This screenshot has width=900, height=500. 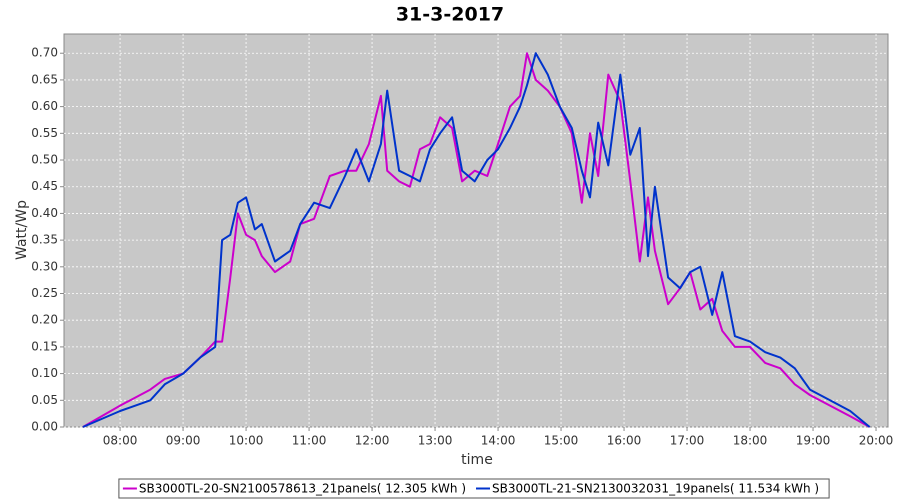 I want to click on chart-title: 31-3-2017, so click(x=450, y=15).